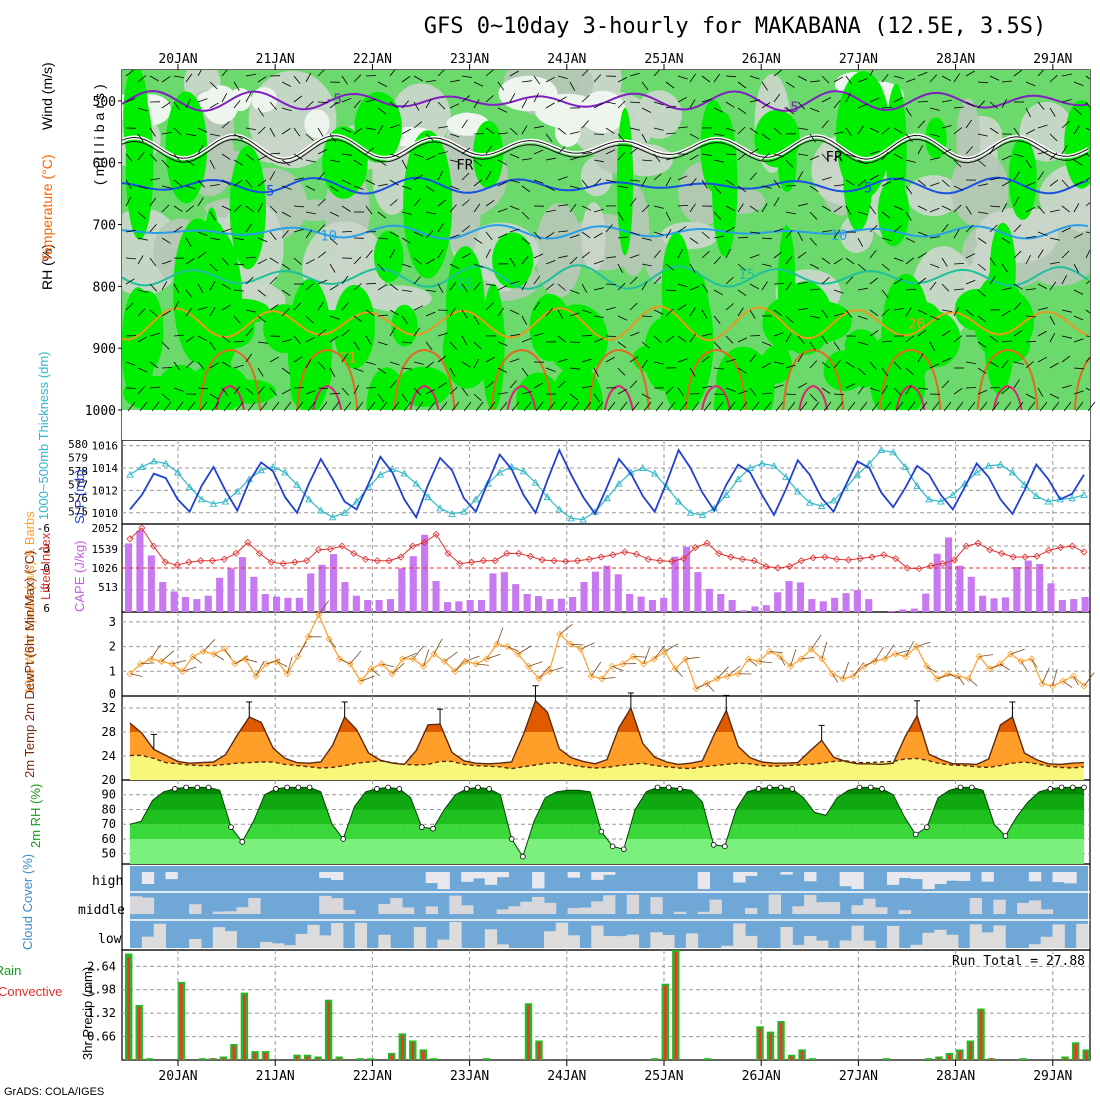 This screenshot has height=1100, width=1100. Describe the element at coordinates (110, 939) in the screenshot. I see `cloud-level-low: low` at that location.